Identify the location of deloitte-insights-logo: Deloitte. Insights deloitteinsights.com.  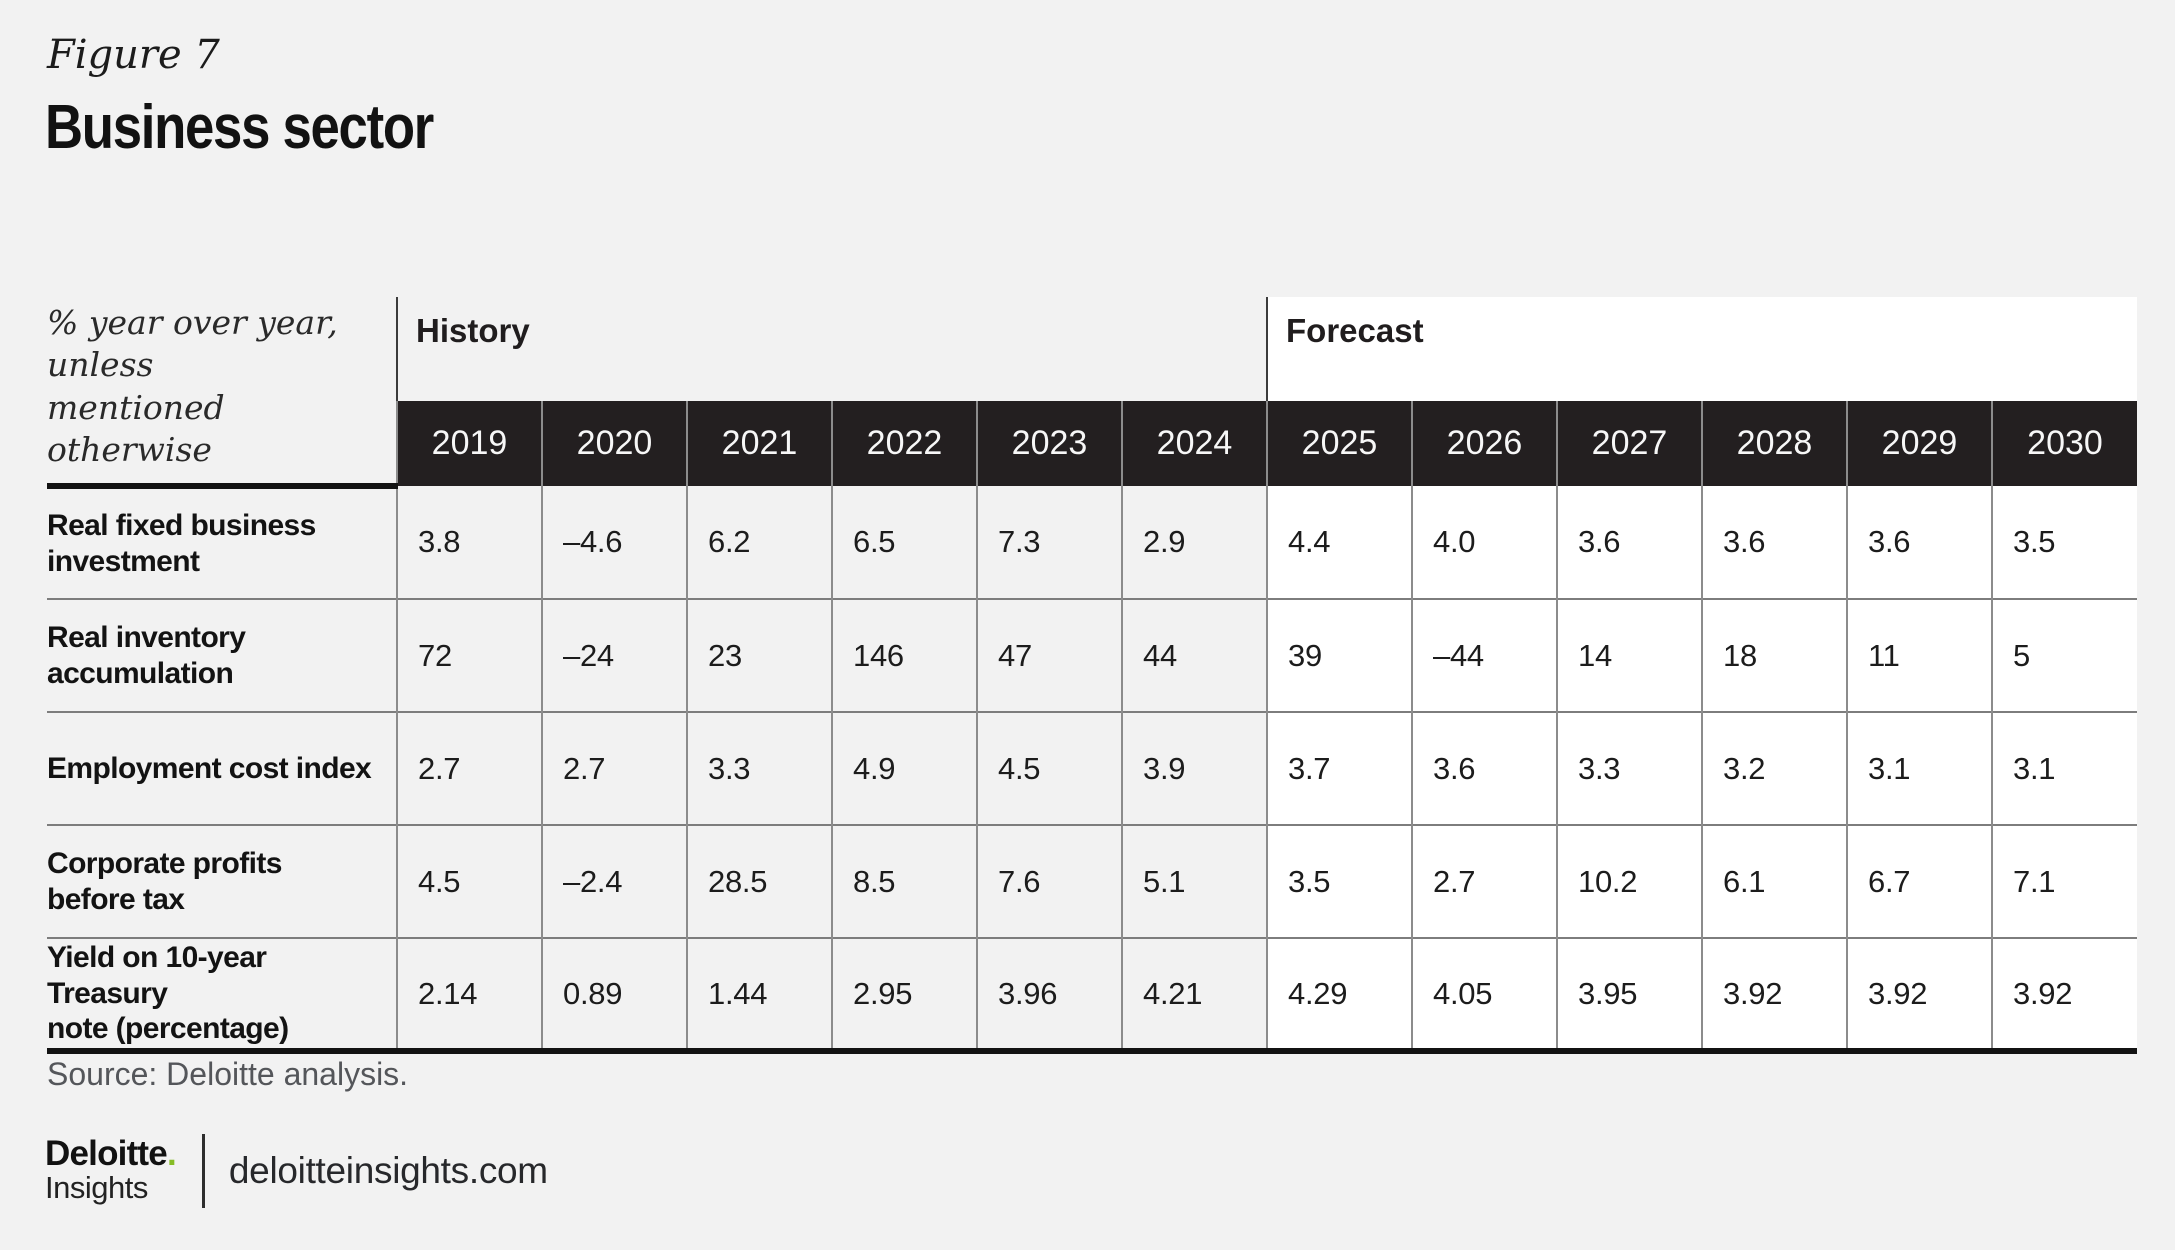
(296, 1171).